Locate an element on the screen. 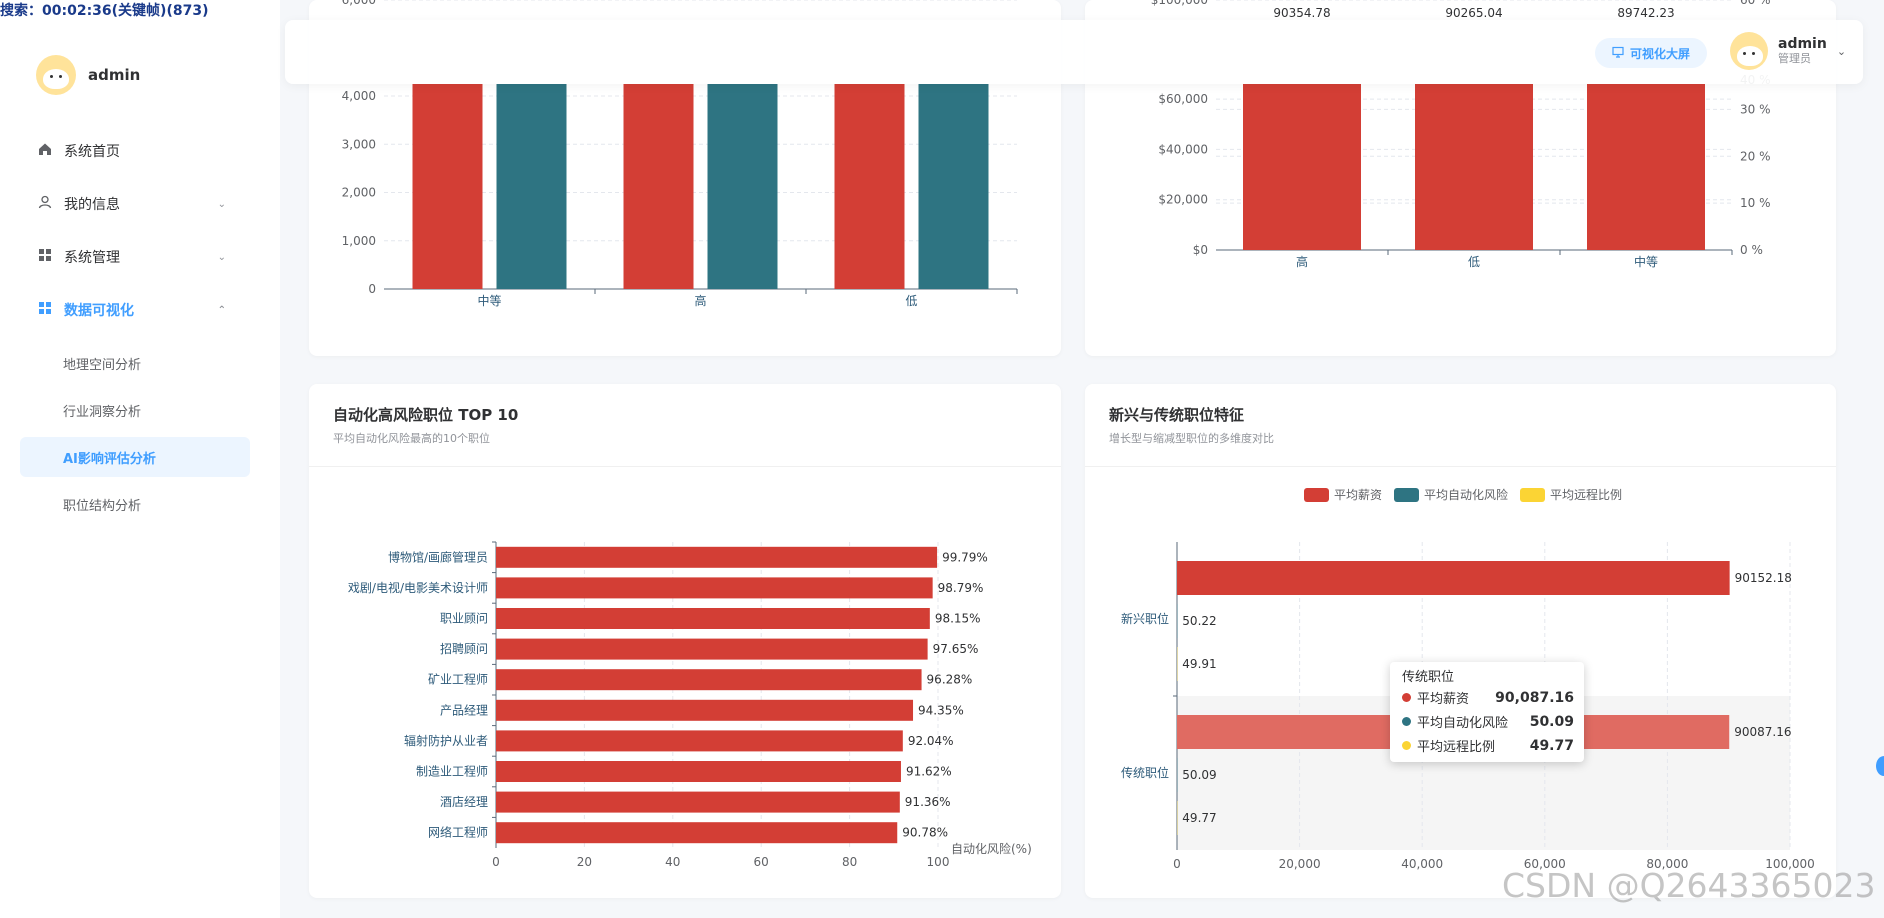  bar-value-label: 90.78% is located at coordinates (925, 833).